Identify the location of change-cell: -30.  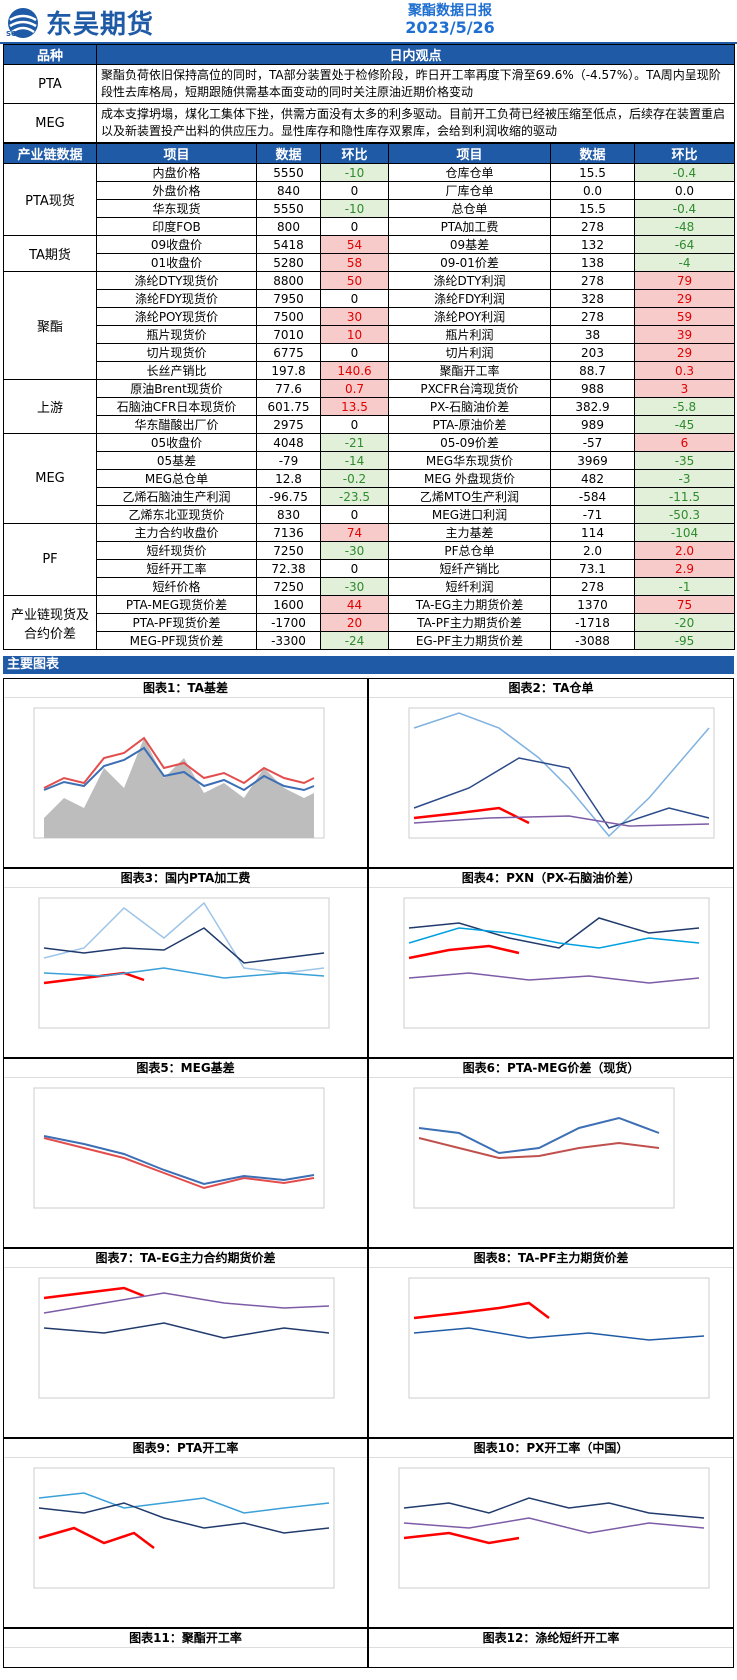
(354, 550).